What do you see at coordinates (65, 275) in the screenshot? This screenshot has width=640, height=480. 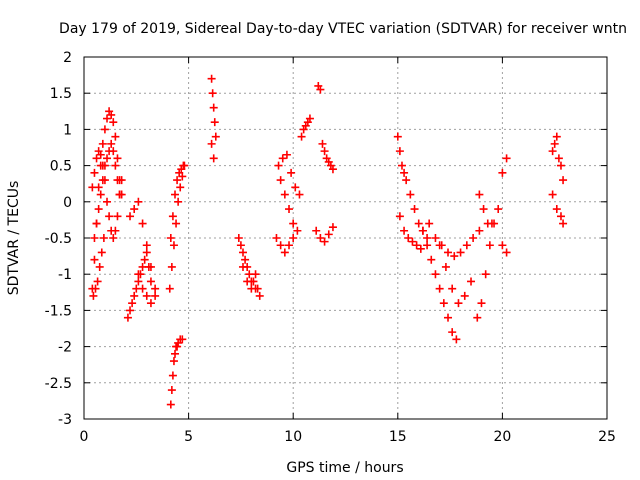 I see `y-tick-label: -1` at bounding box center [65, 275].